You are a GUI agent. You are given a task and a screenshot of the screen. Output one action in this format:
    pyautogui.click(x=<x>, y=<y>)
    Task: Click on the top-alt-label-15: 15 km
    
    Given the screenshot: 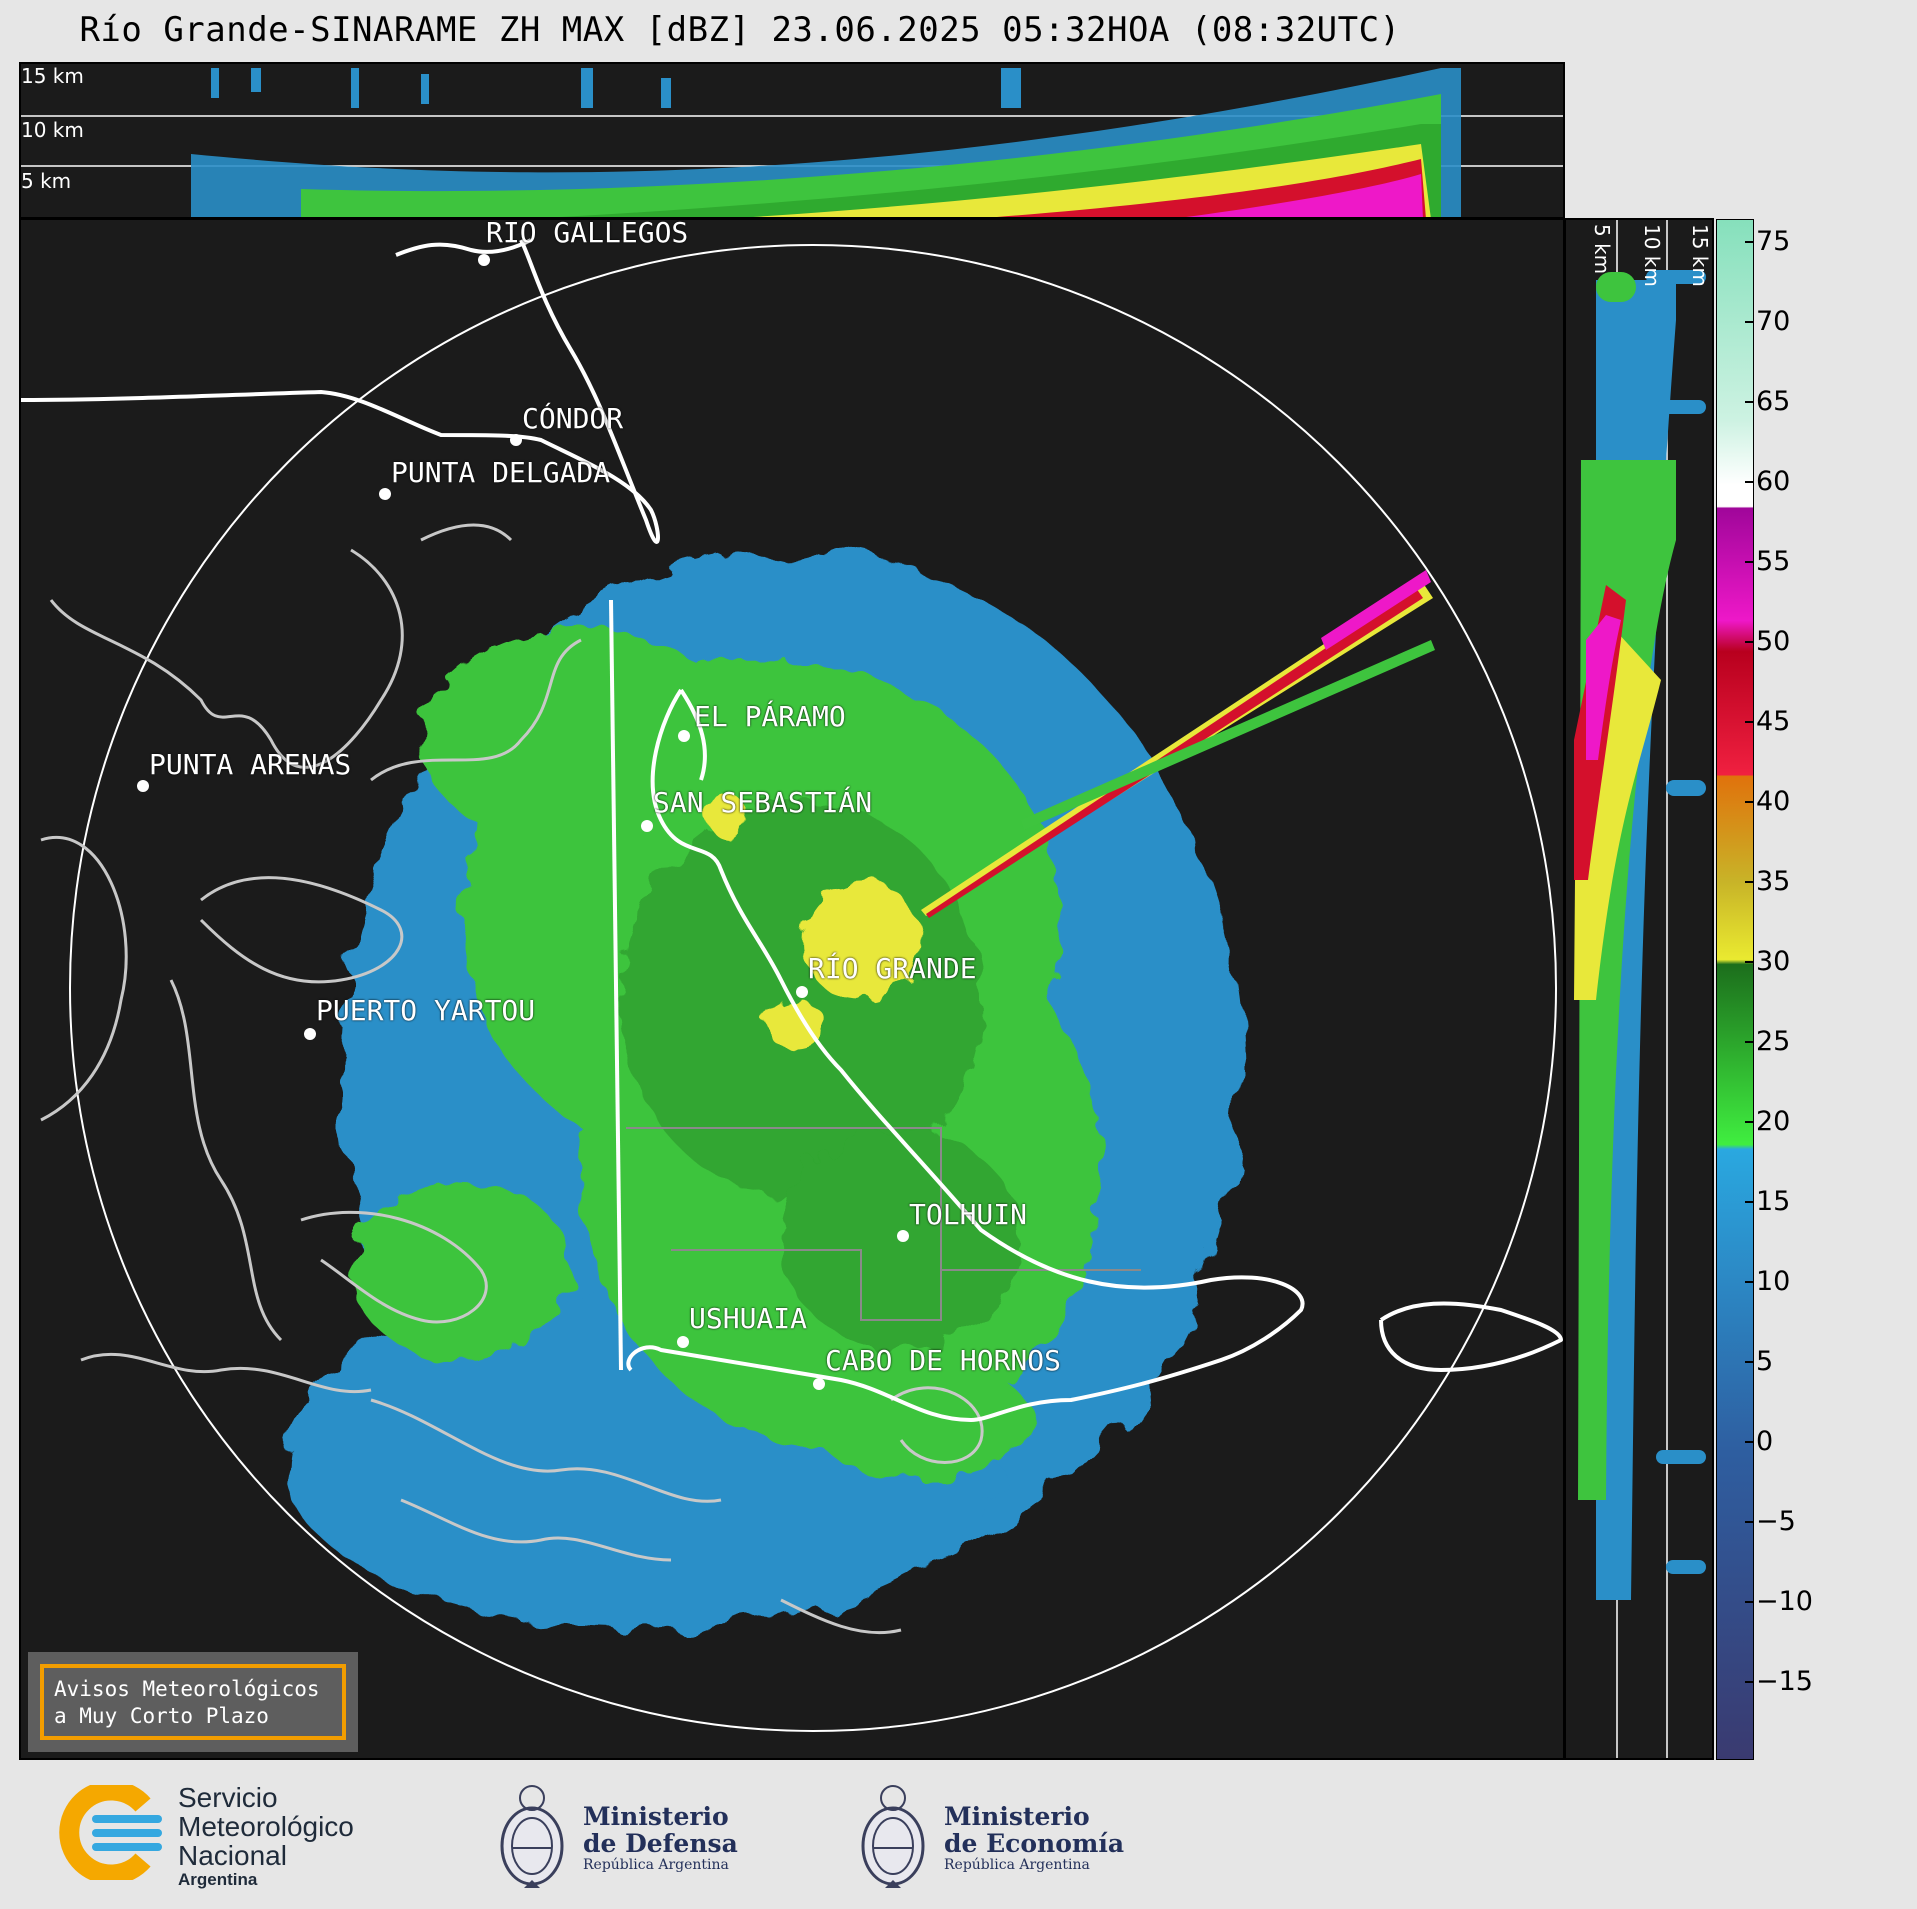 What is the action you would take?
    pyautogui.click(x=52, y=76)
    